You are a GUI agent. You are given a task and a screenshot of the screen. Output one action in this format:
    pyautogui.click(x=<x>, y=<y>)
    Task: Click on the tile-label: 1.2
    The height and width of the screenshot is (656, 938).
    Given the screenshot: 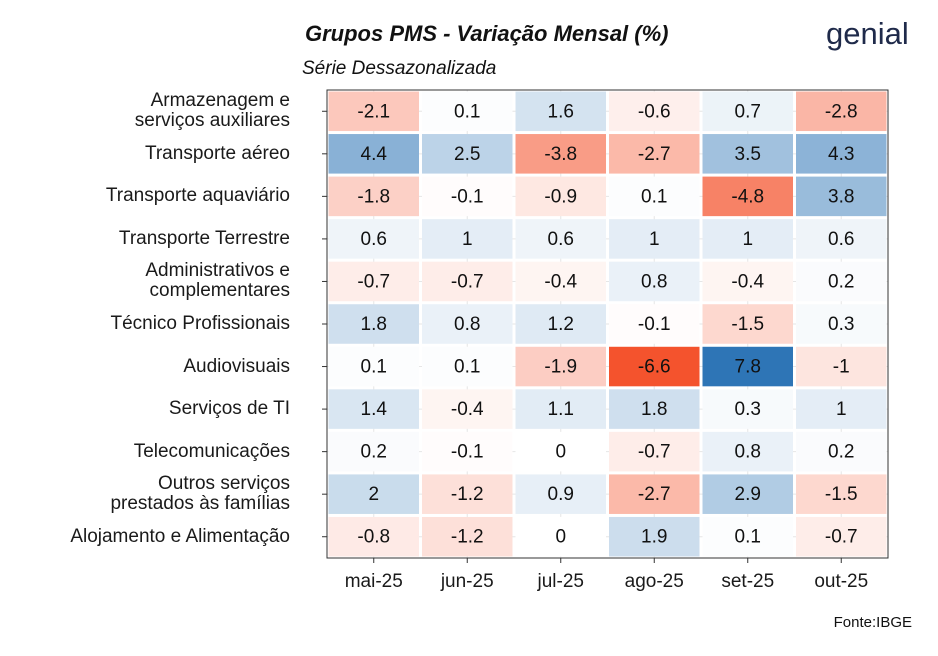 What is the action you would take?
    pyautogui.click(x=561, y=324)
    